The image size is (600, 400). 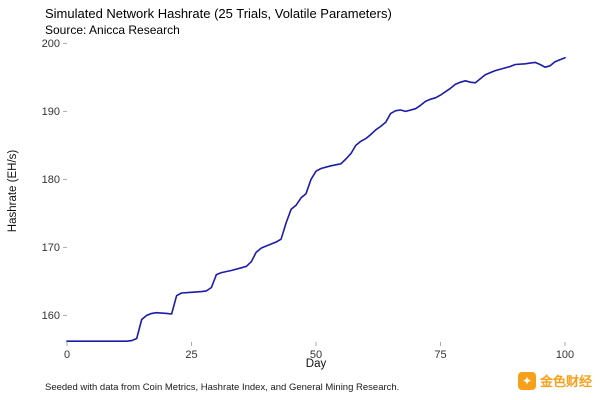 I want to click on brand-logo-text: 金色财经, so click(x=565, y=381).